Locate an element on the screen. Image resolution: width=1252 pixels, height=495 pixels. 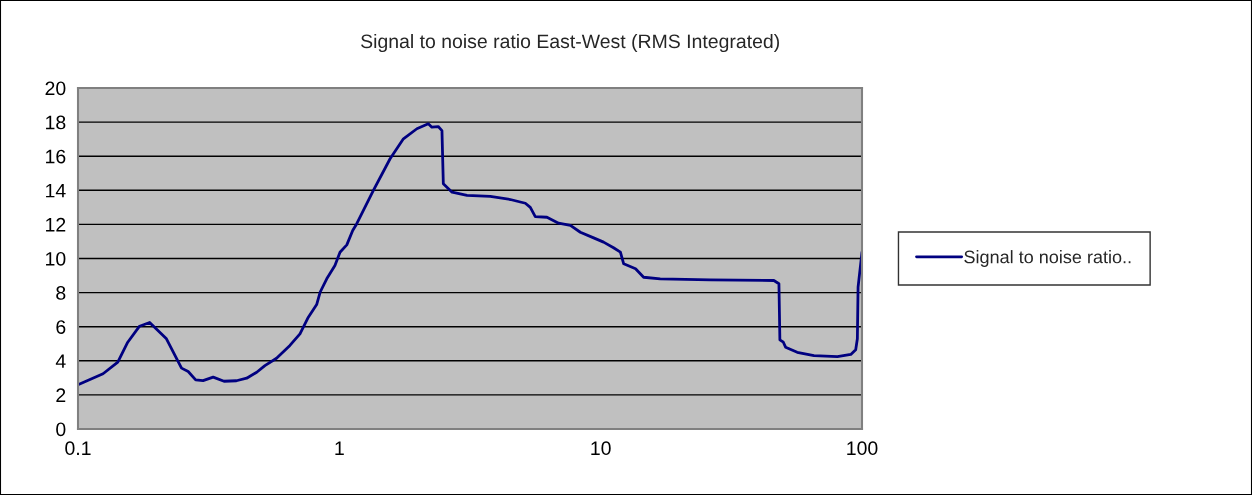
y-tick-label: 14 is located at coordinates (56, 190).